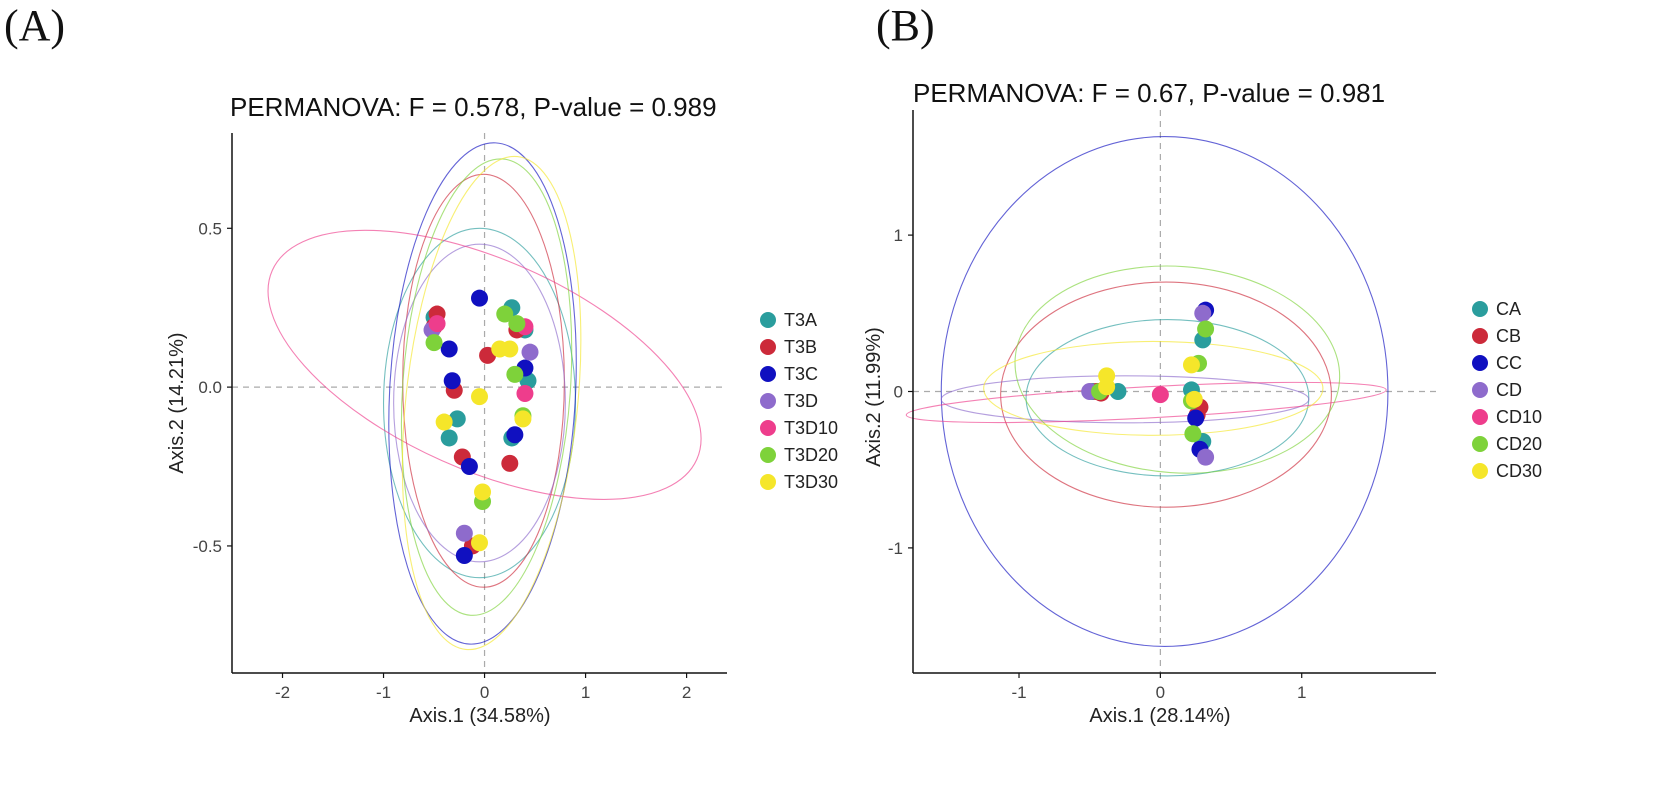 The image size is (1666, 788). Describe the element at coordinates (768, 455) in the screenshot. I see `chart1-legend-marker-T3D20` at that location.